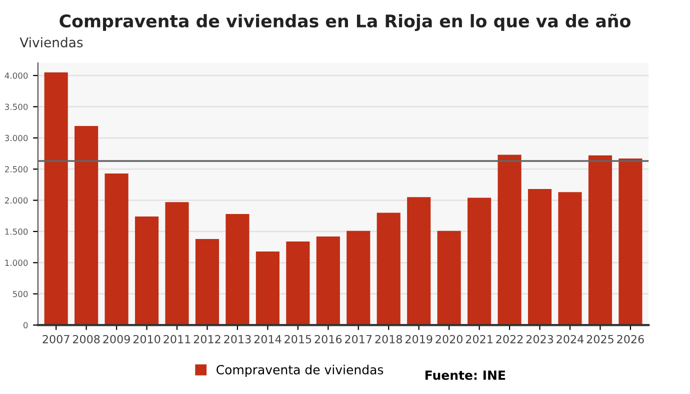  Describe the element at coordinates (540, 339) in the screenshot. I see `x-tick-label: 2023` at that location.